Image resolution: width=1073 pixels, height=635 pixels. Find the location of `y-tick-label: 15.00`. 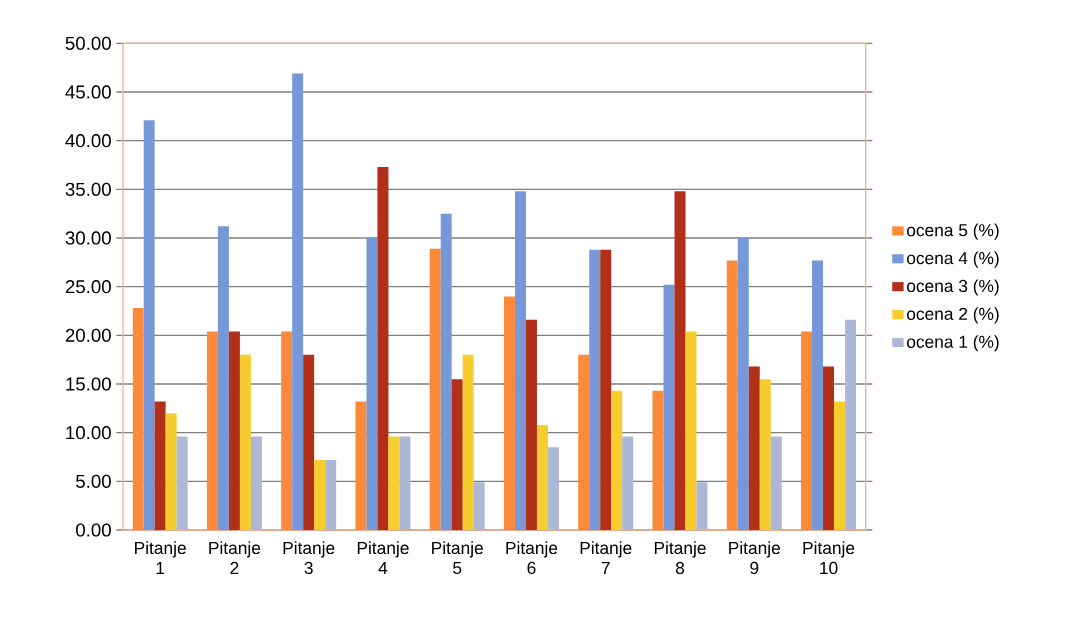

y-tick-label: 15.00 is located at coordinates (88, 384).